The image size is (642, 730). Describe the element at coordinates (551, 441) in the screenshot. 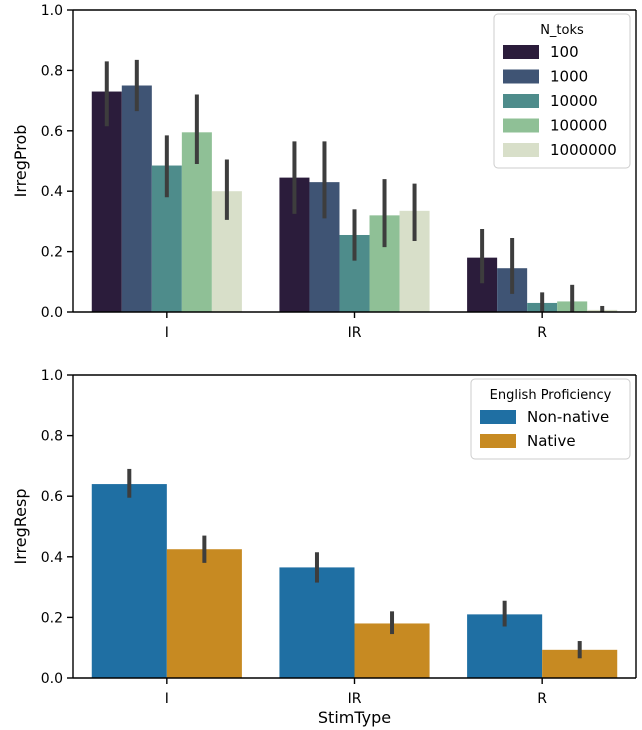

I see `legend-label: Native` at that location.